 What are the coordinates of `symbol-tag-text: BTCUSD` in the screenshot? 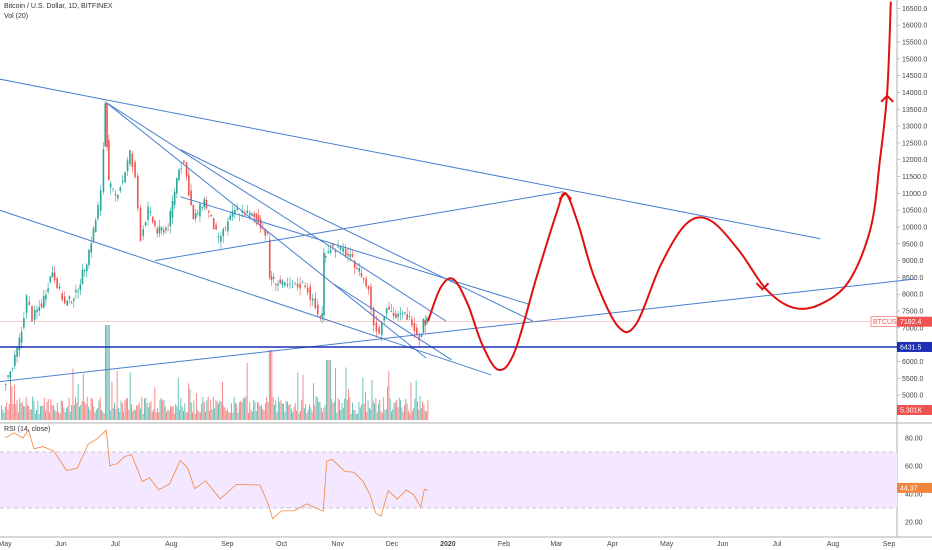 It's located at (887, 322).